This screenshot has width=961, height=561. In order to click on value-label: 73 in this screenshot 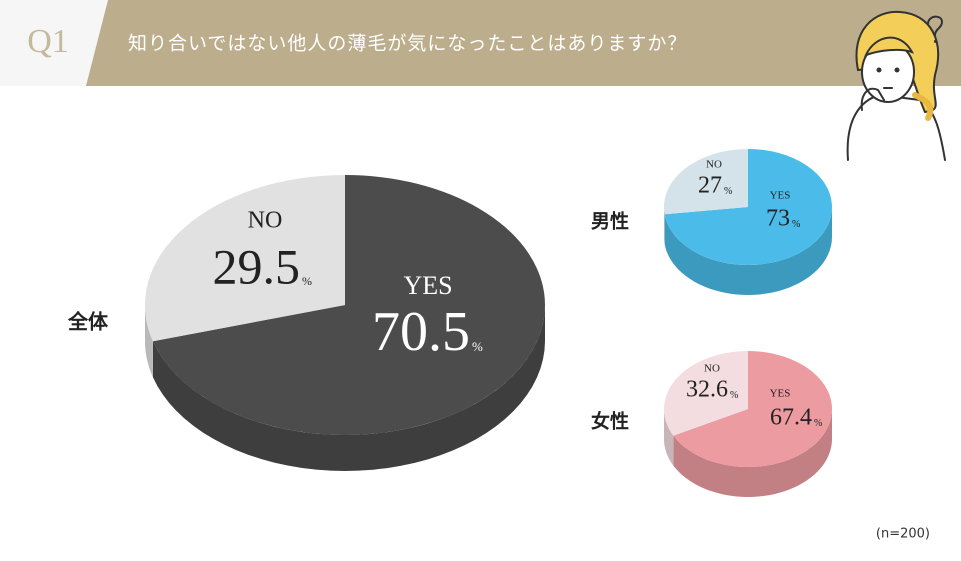, I will do `click(778, 219)`.